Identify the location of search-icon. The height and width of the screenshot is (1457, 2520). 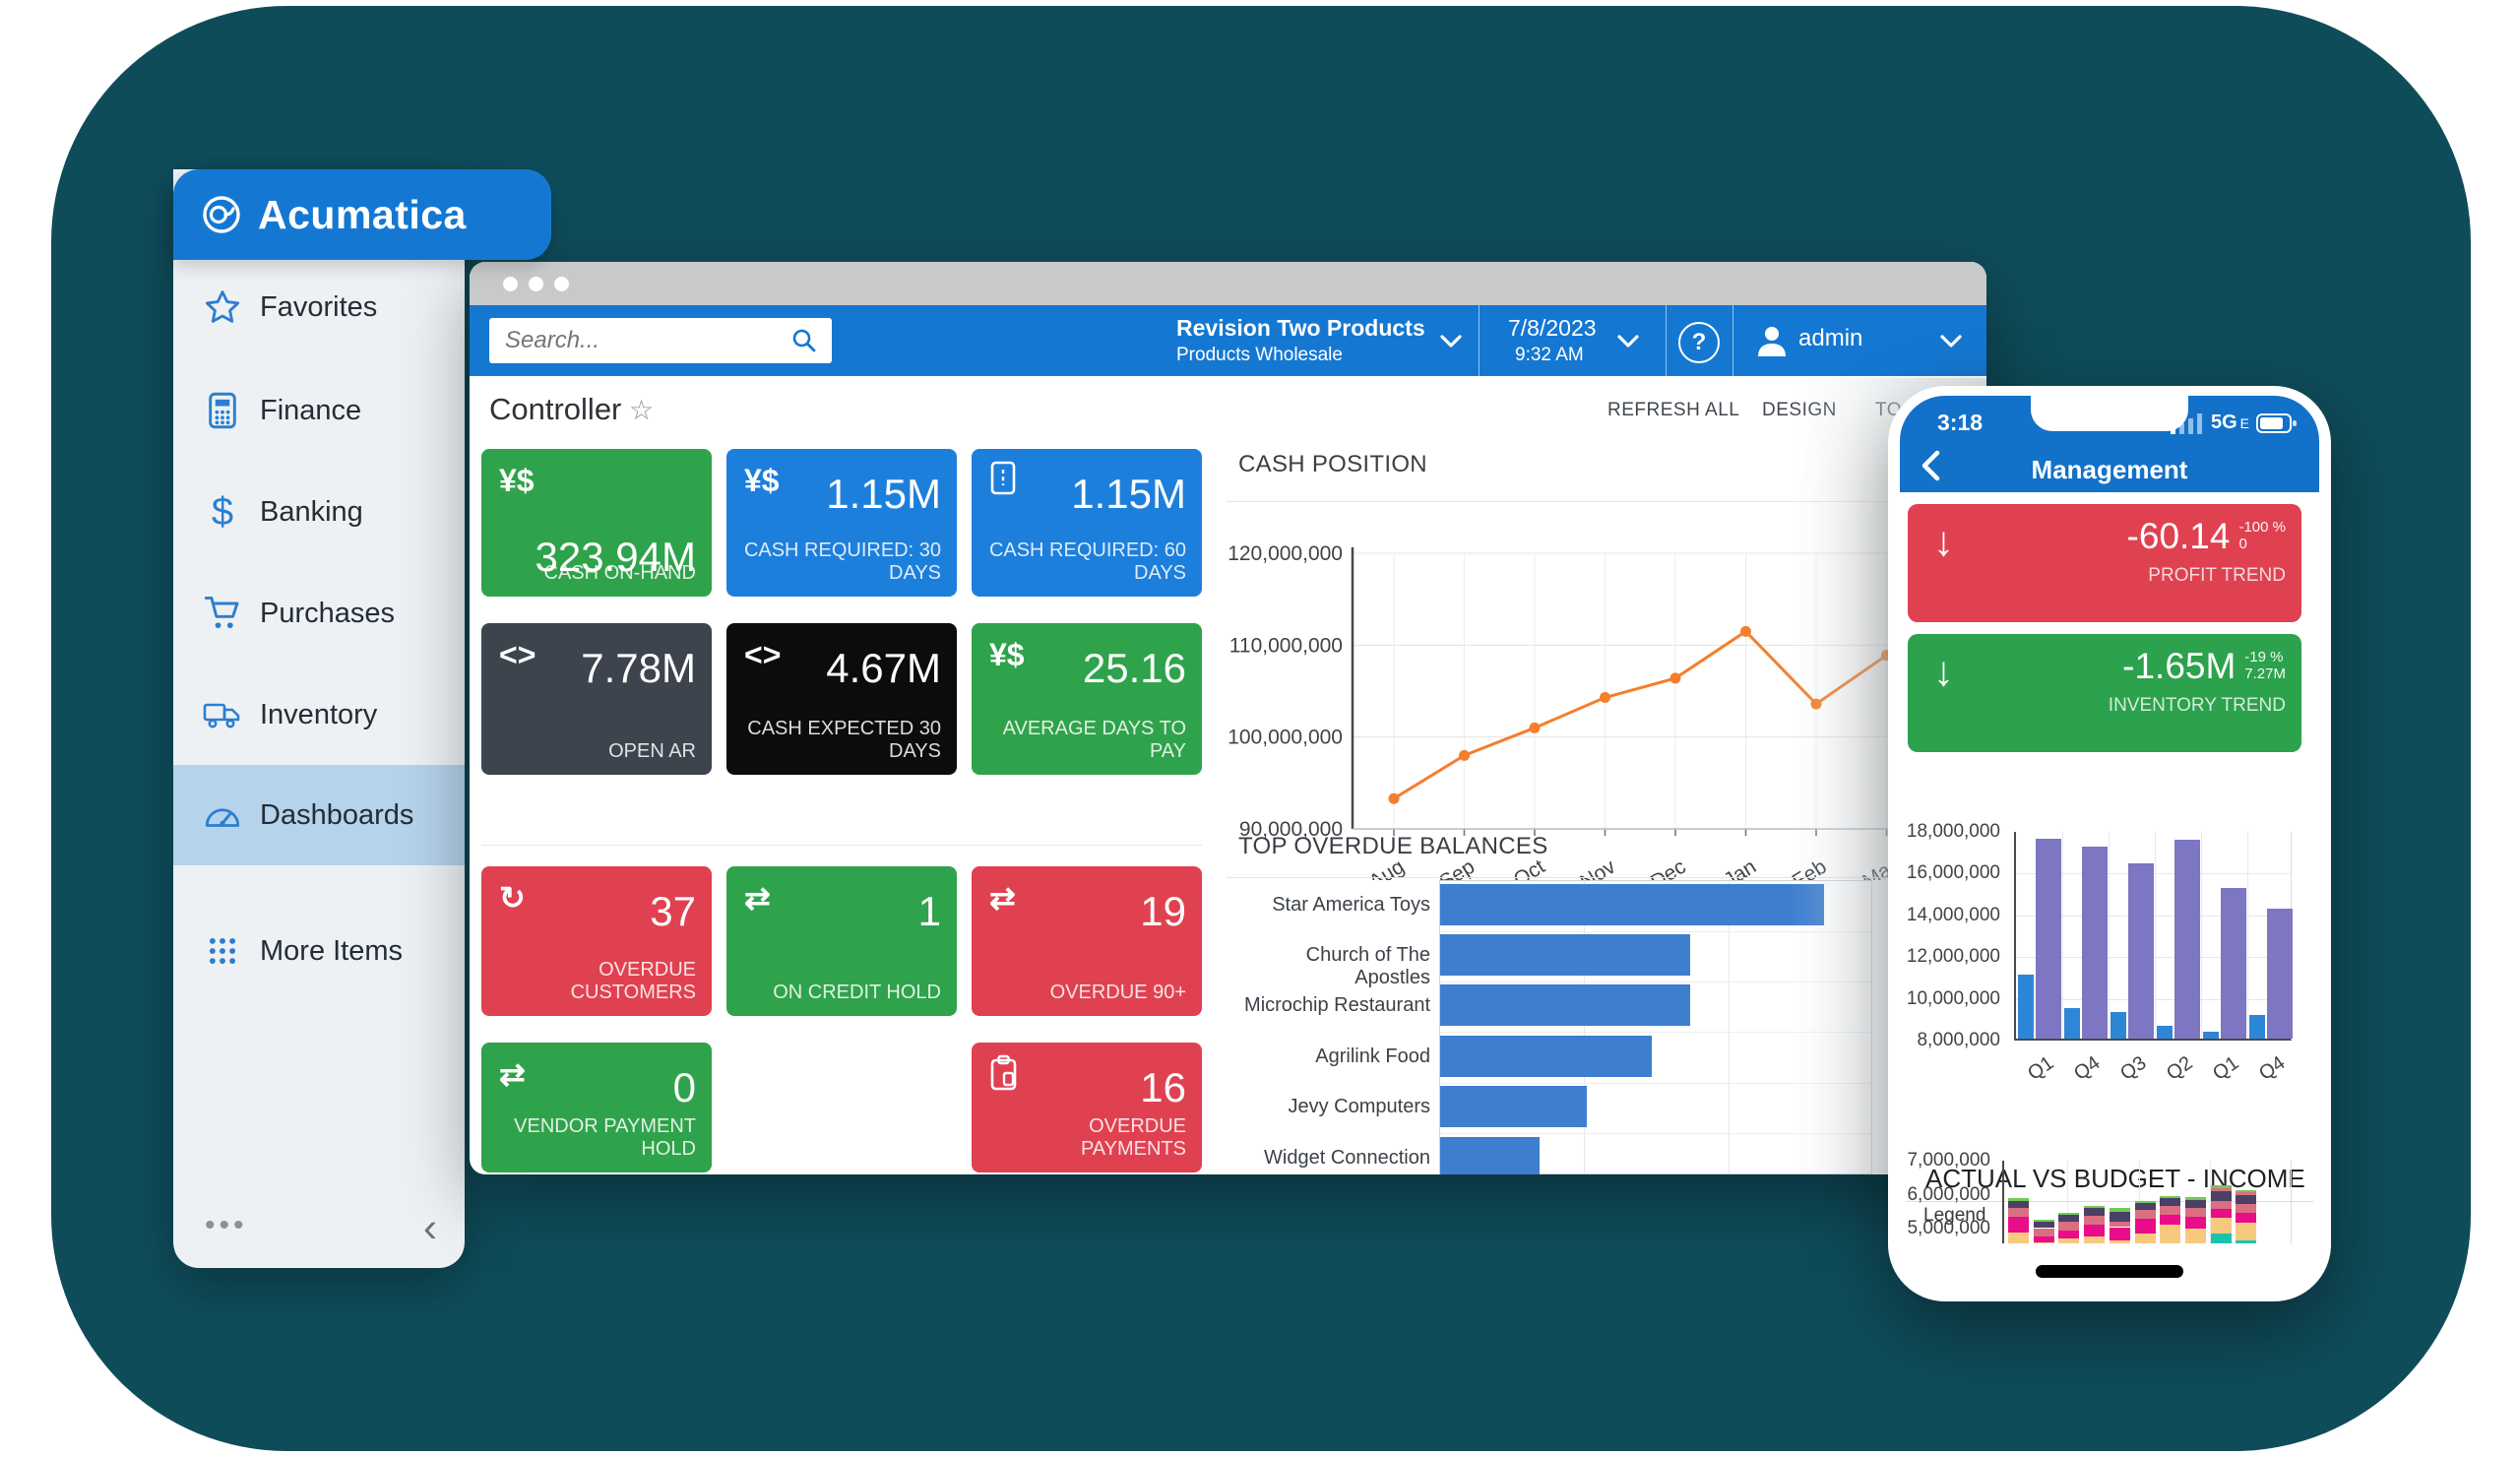
(804, 340).